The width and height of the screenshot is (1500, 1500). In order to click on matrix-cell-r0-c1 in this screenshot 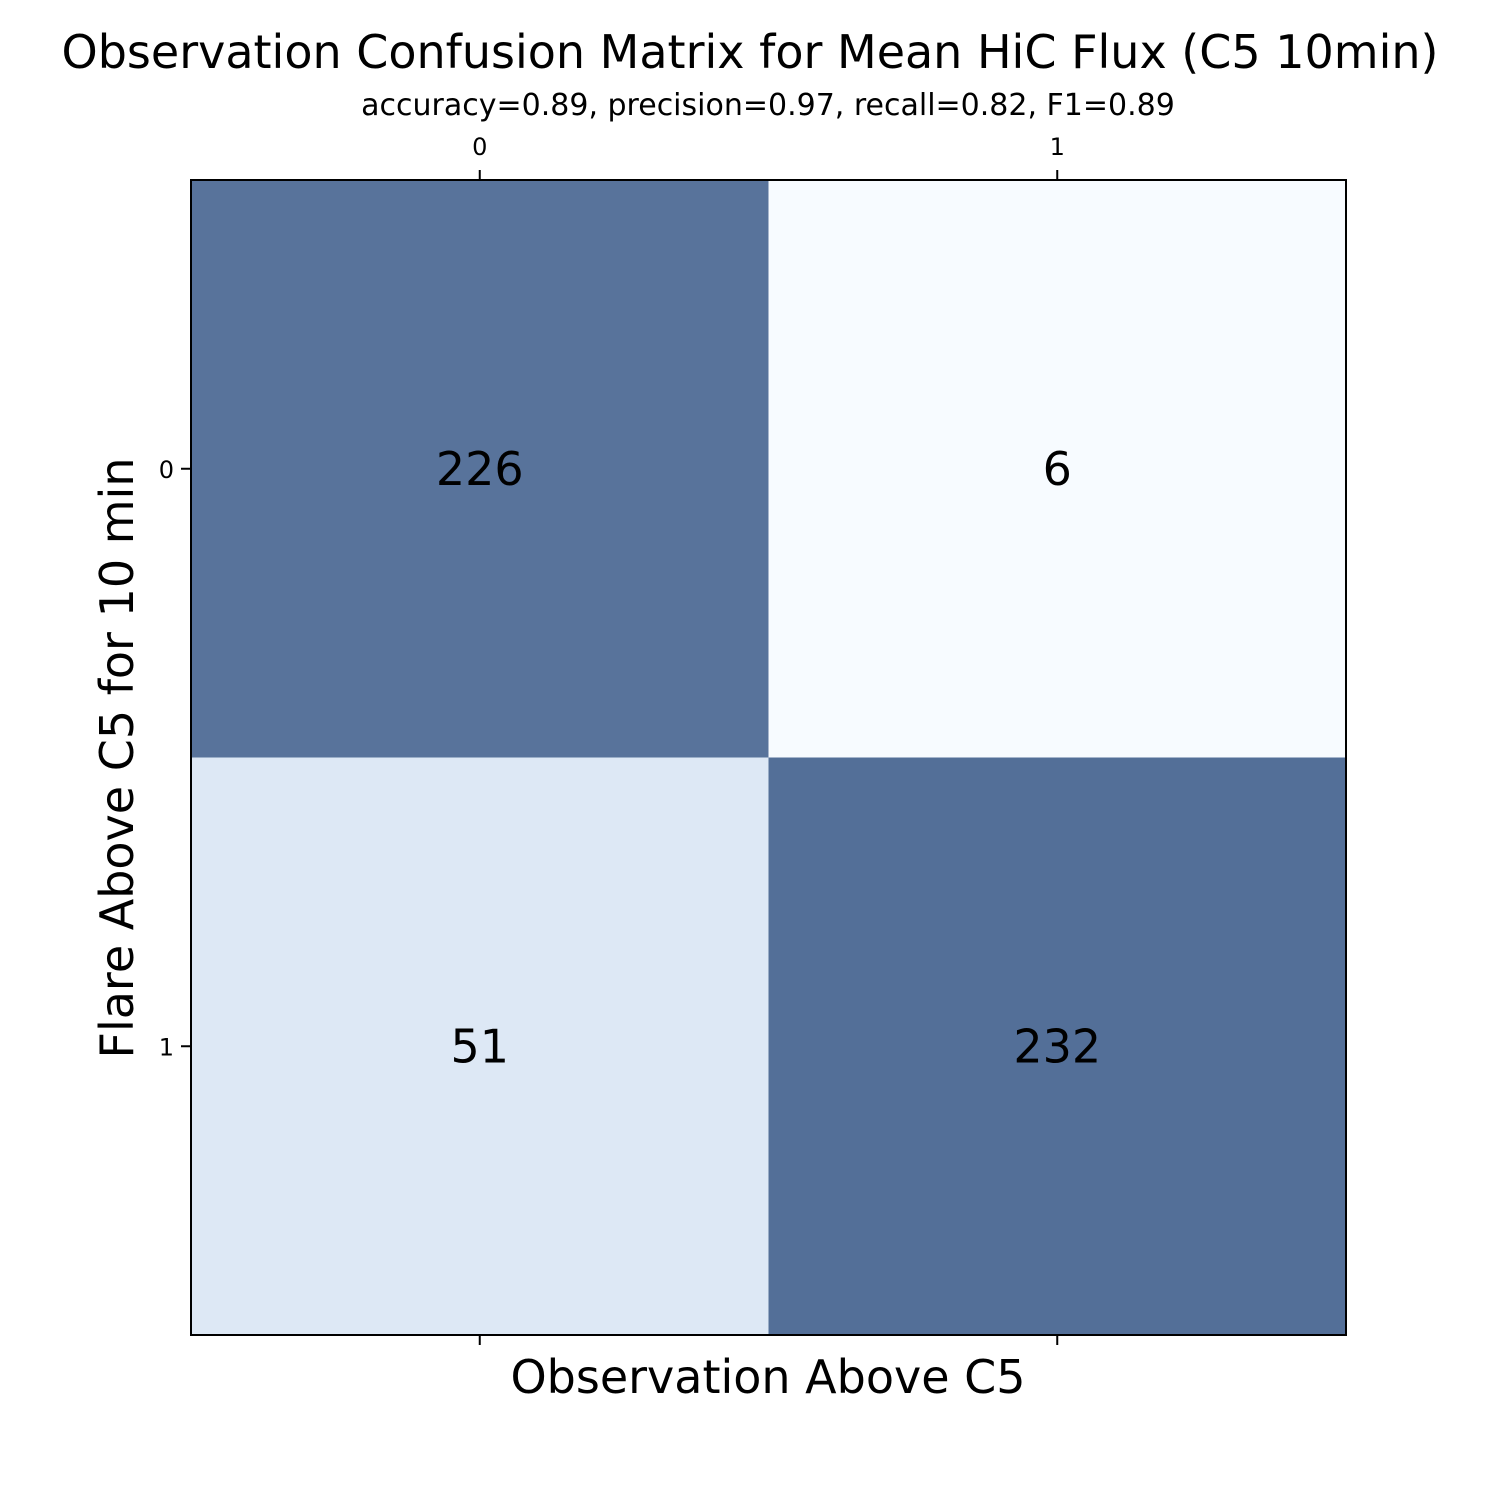, I will do `click(1057, 469)`.